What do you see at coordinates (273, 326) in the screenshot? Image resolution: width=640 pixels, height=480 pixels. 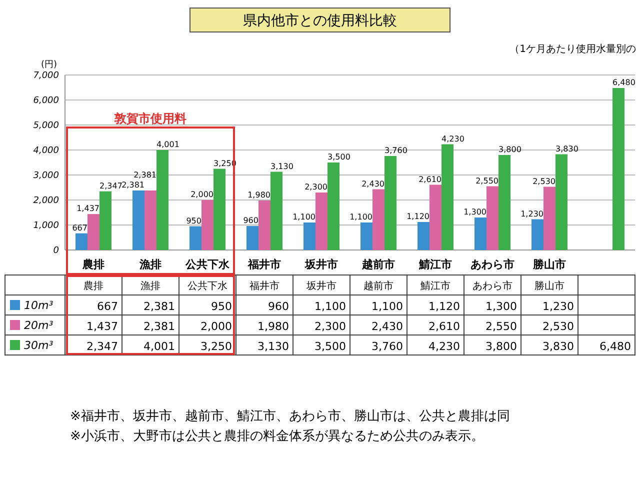 I see `data-label: 1,980` at bounding box center [273, 326].